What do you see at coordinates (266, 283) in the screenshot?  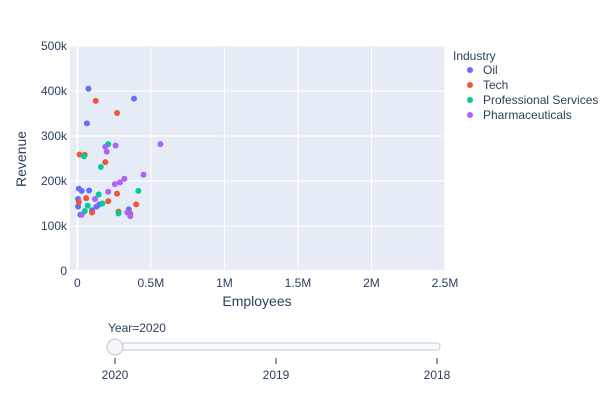 I see `x-axis-ticks: 0 0.5M 1M 1.5M 2M 2.5M` at bounding box center [266, 283].